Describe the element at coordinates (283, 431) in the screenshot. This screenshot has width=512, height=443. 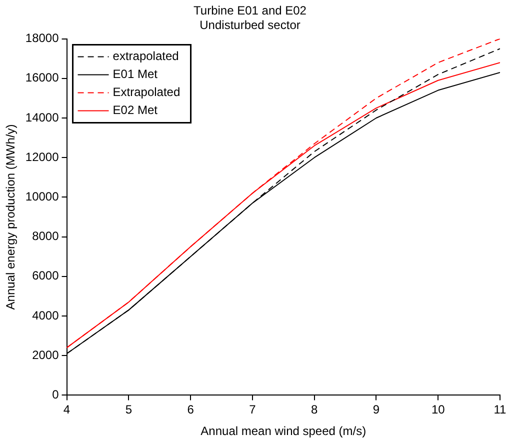
I see `x-axis-title: Annual mean wind speed (m/s)` at that location.